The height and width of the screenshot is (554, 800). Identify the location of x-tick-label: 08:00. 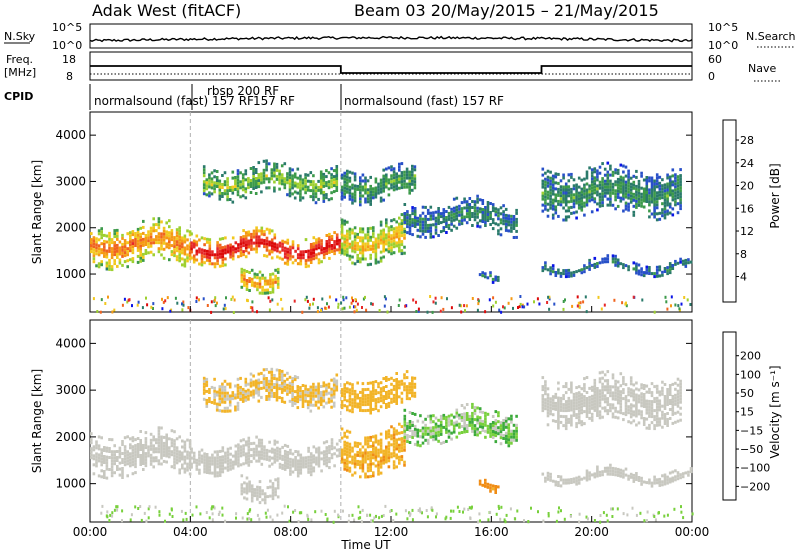
(290, 532).